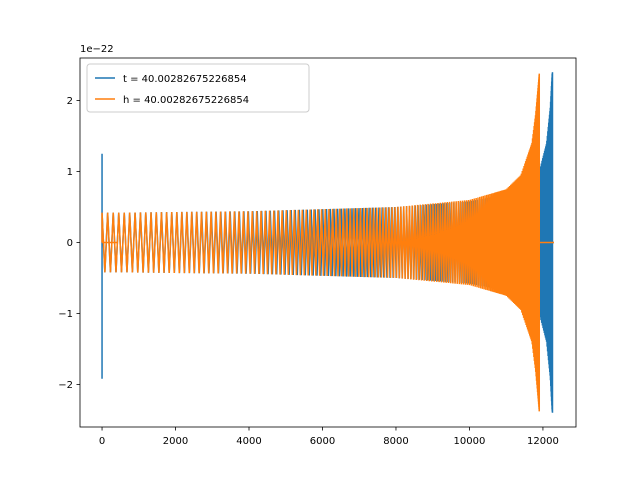 The height and width of the screenshot is (484, 640). I want to click on y-tick-label: −1, so click(65, 314).